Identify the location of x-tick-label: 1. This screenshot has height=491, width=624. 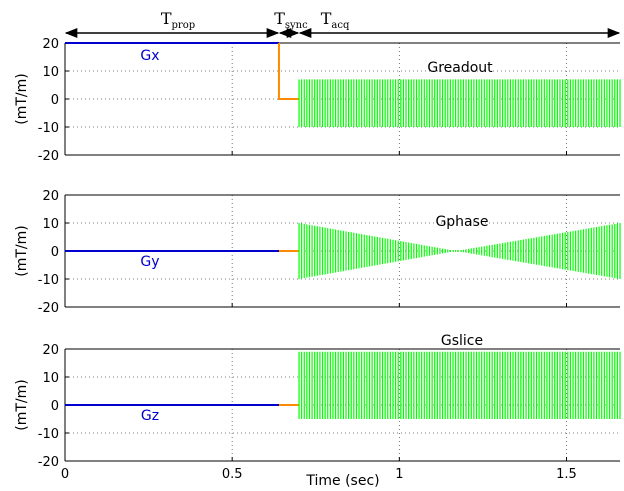
(399, 474).